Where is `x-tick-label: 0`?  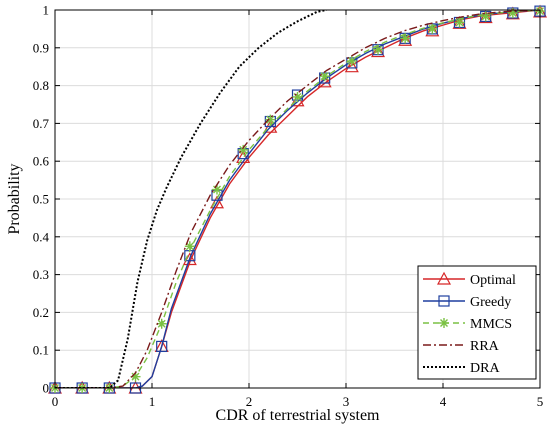
x-tick-label: 0 is located at coordinates (55, 401).